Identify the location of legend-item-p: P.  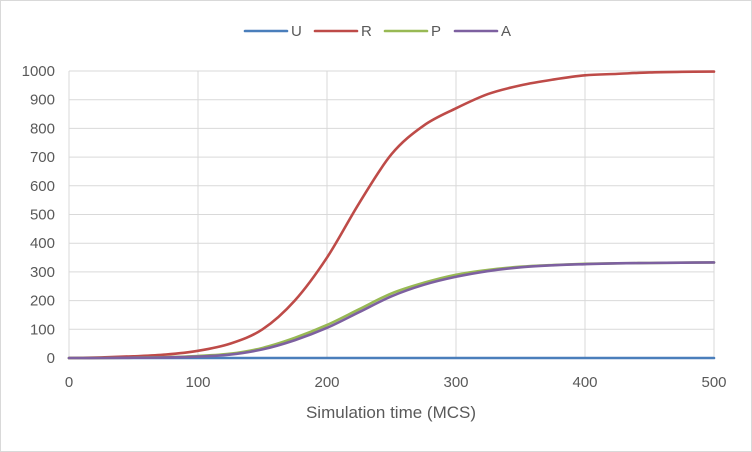
(412, 31).